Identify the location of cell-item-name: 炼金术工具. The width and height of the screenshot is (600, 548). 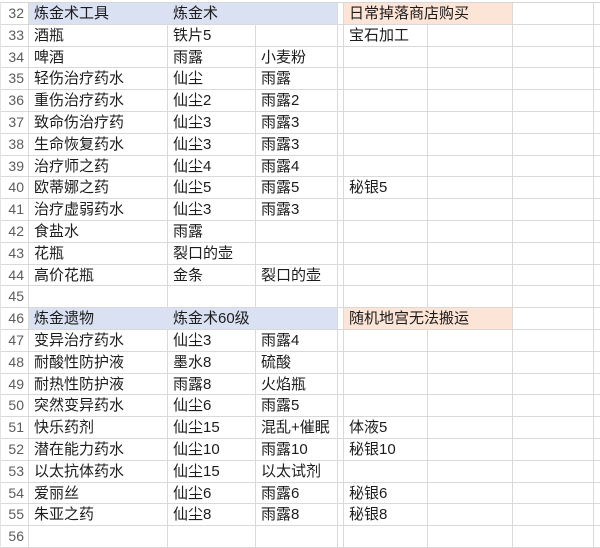
(98, 14).